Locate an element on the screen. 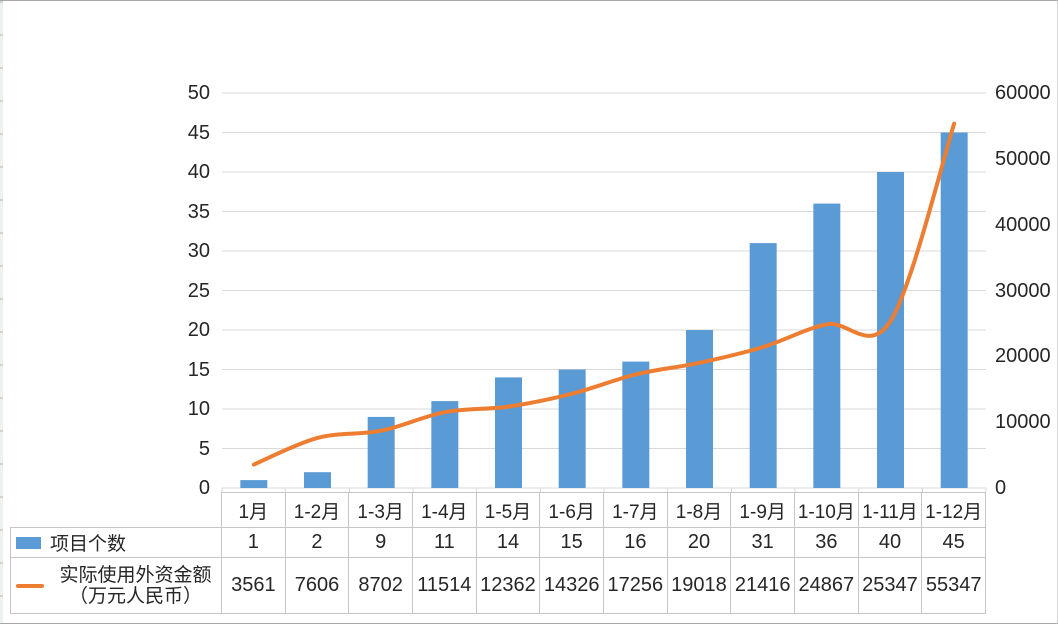 This screenshot has width=1058, height=624. bar-1-6月 is located at coordinates (572, 428).